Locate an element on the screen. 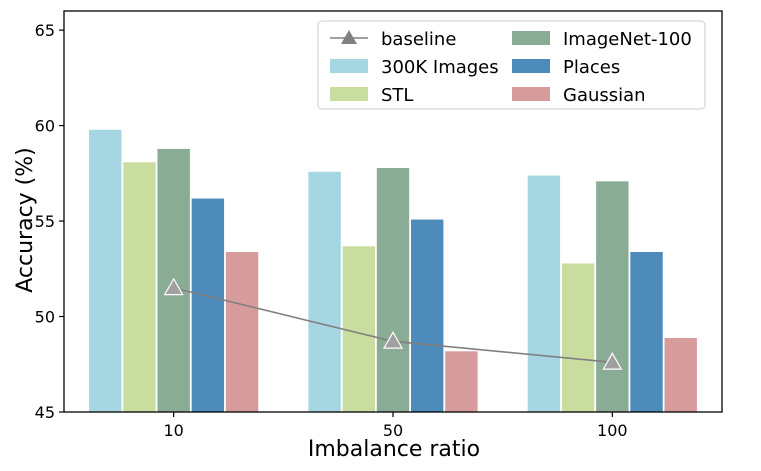  x-tick-label: 50 is located at coordinates (393, 430).